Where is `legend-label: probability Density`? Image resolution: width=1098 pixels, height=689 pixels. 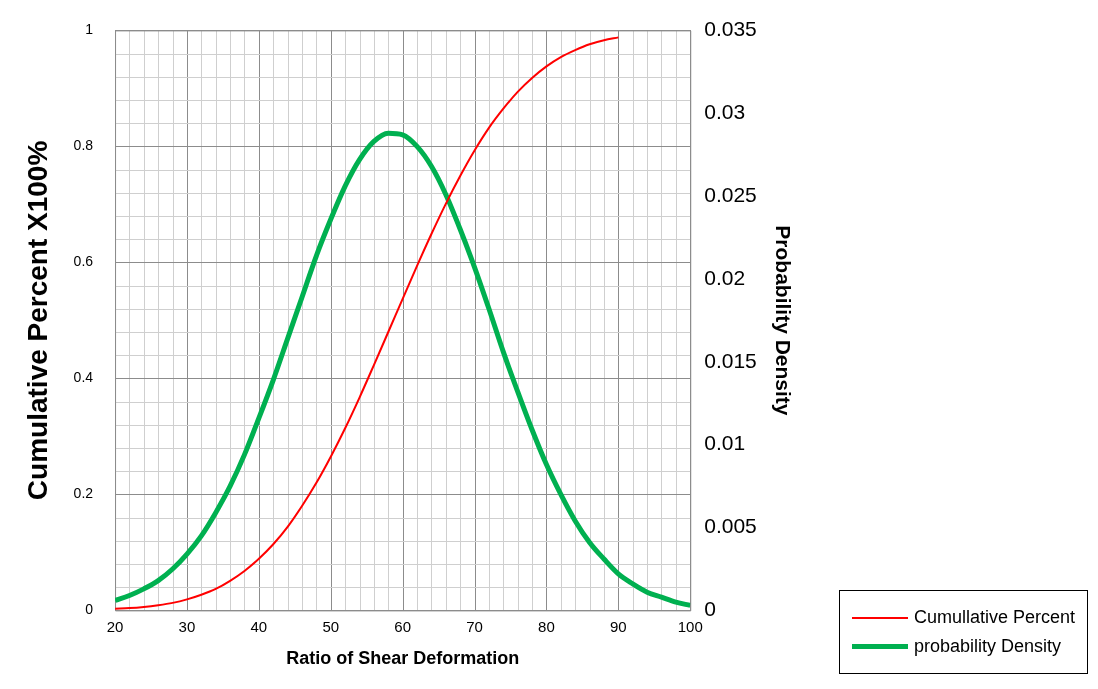 legend-label: probability Density is located at coordinates (987, 646).